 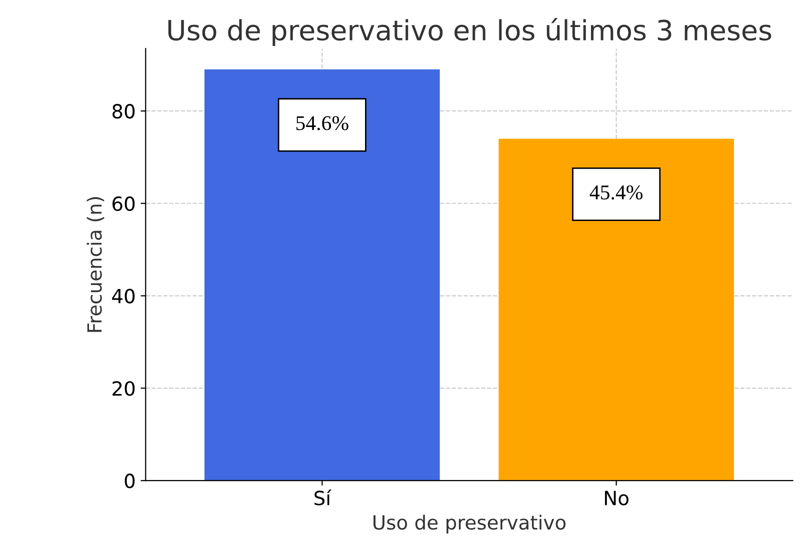 What do you see at coordinates (323, 498) in the screenshot?
I see `x-tick-label: Sí` at bounding box center [323, 498].